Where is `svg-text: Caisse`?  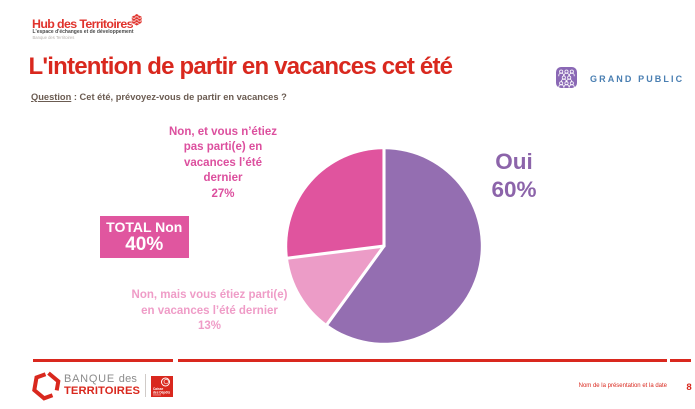
svg-text: Caisse is located at coordinates (158, 389).